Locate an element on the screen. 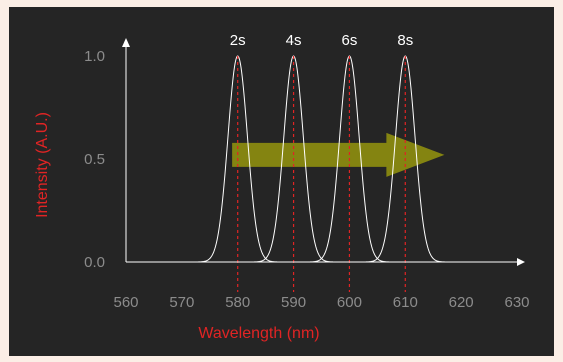  x-tick-label: 630 is located at coordinates (516, 302).